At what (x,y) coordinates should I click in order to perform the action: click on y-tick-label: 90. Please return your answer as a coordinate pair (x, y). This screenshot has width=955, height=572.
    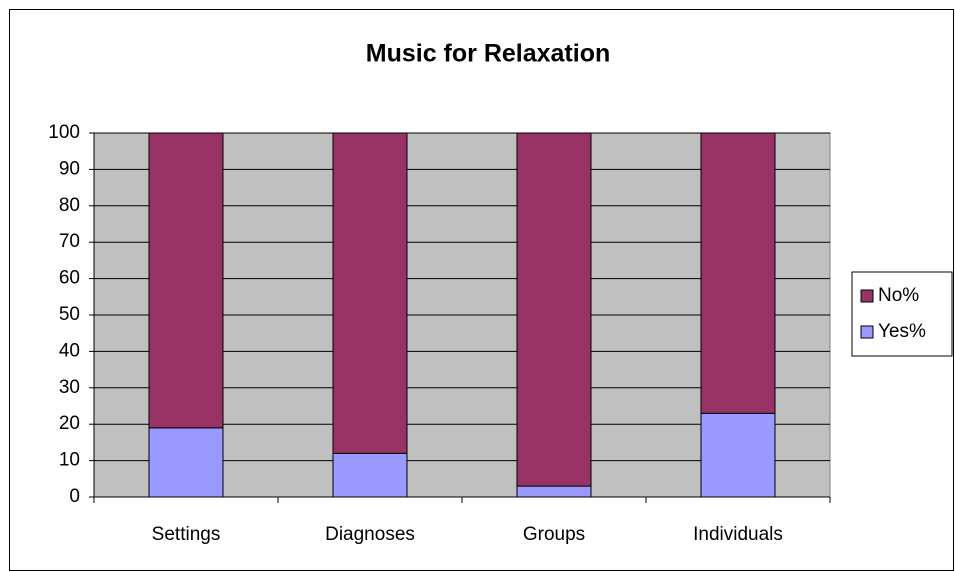
    Looking at the image, I should click on (69, 168).